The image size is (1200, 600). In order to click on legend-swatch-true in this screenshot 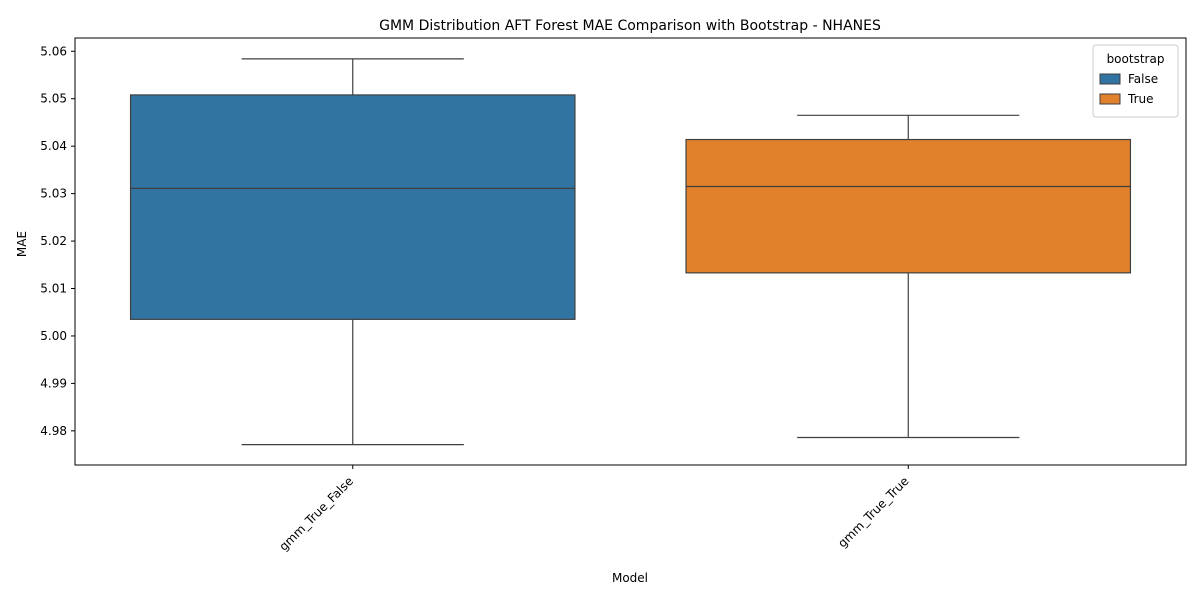, I will do `click(1110, 99)`.